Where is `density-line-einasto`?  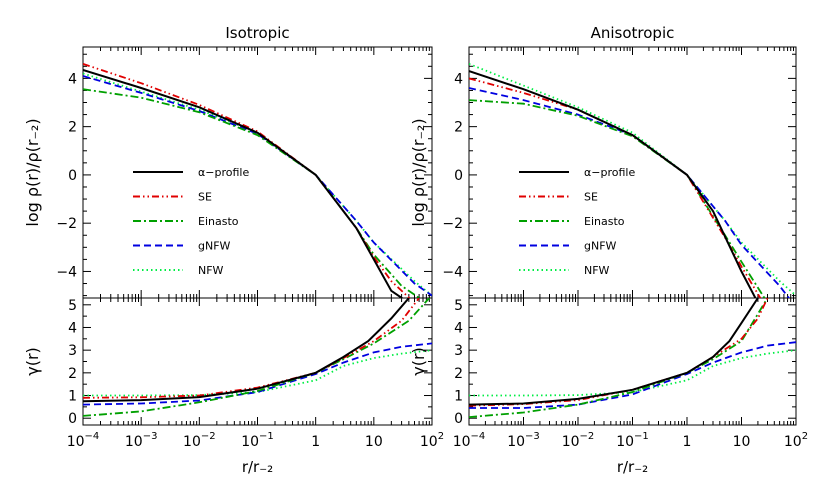 density-line-einasto is located at coordinates (617, 198).